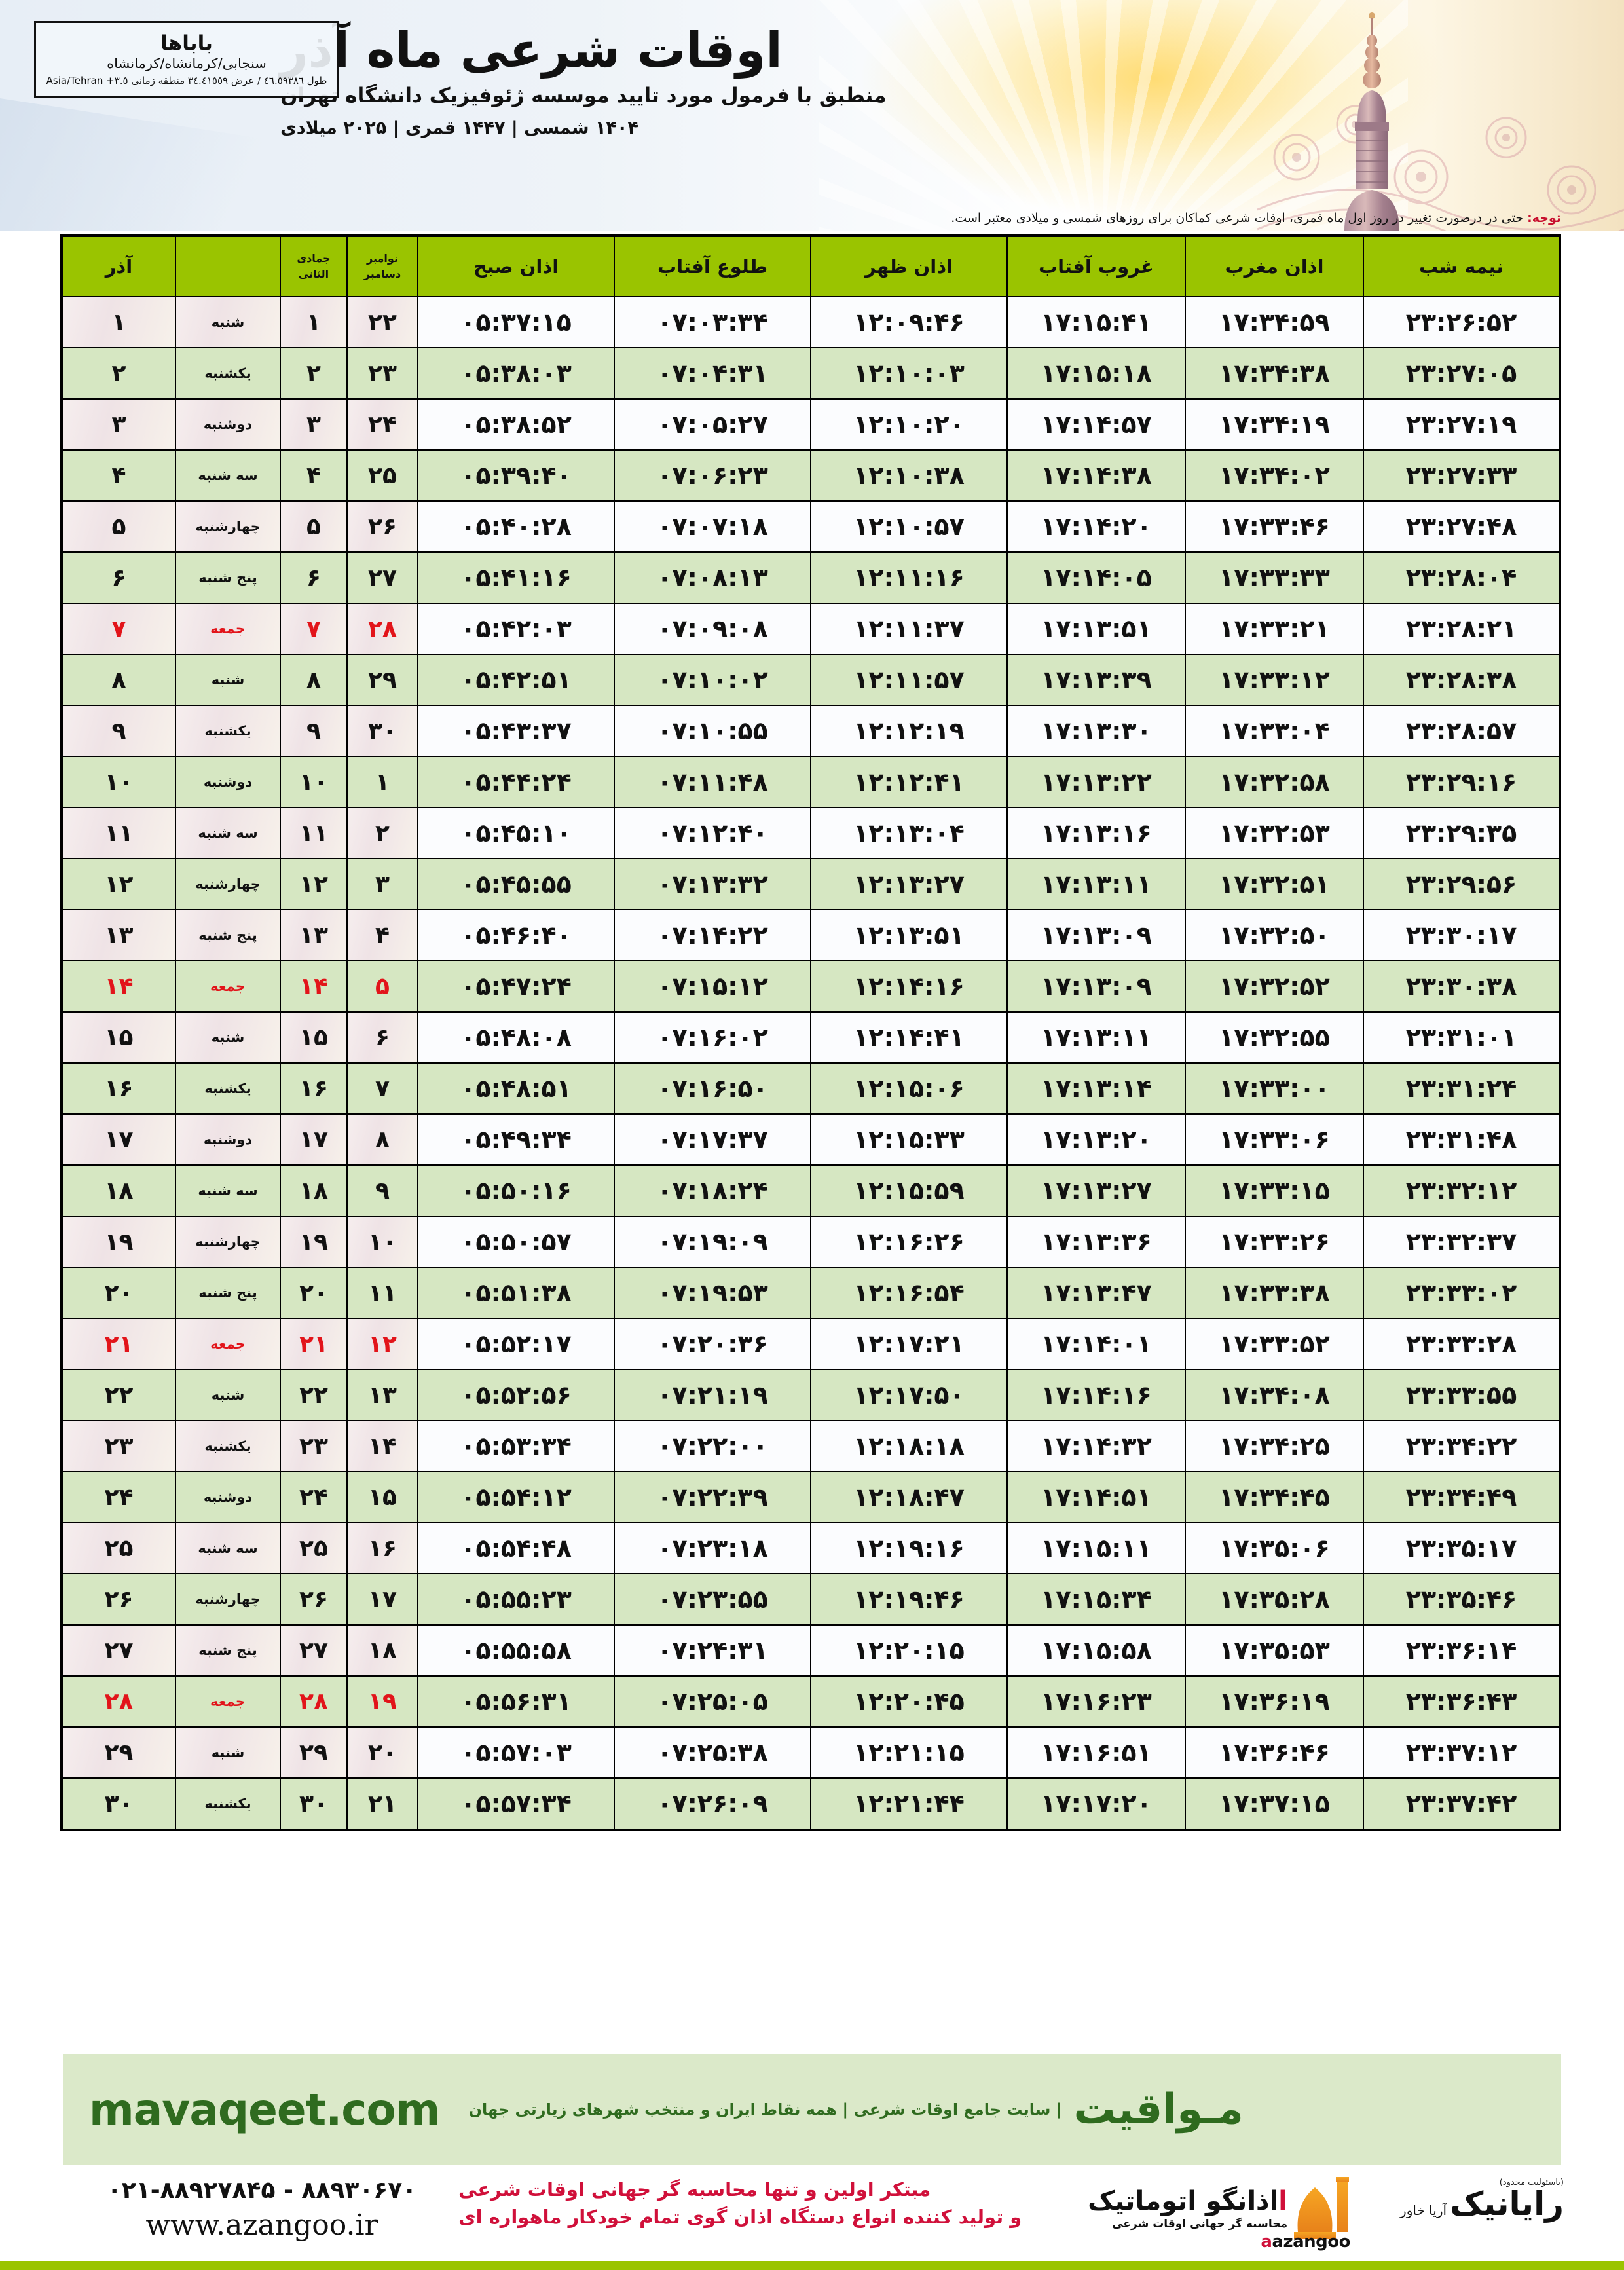 The image size is (1624, 2270). I want to click on time-sunset: ۱۷:۱۳:۵۱, so click(1096, 629).